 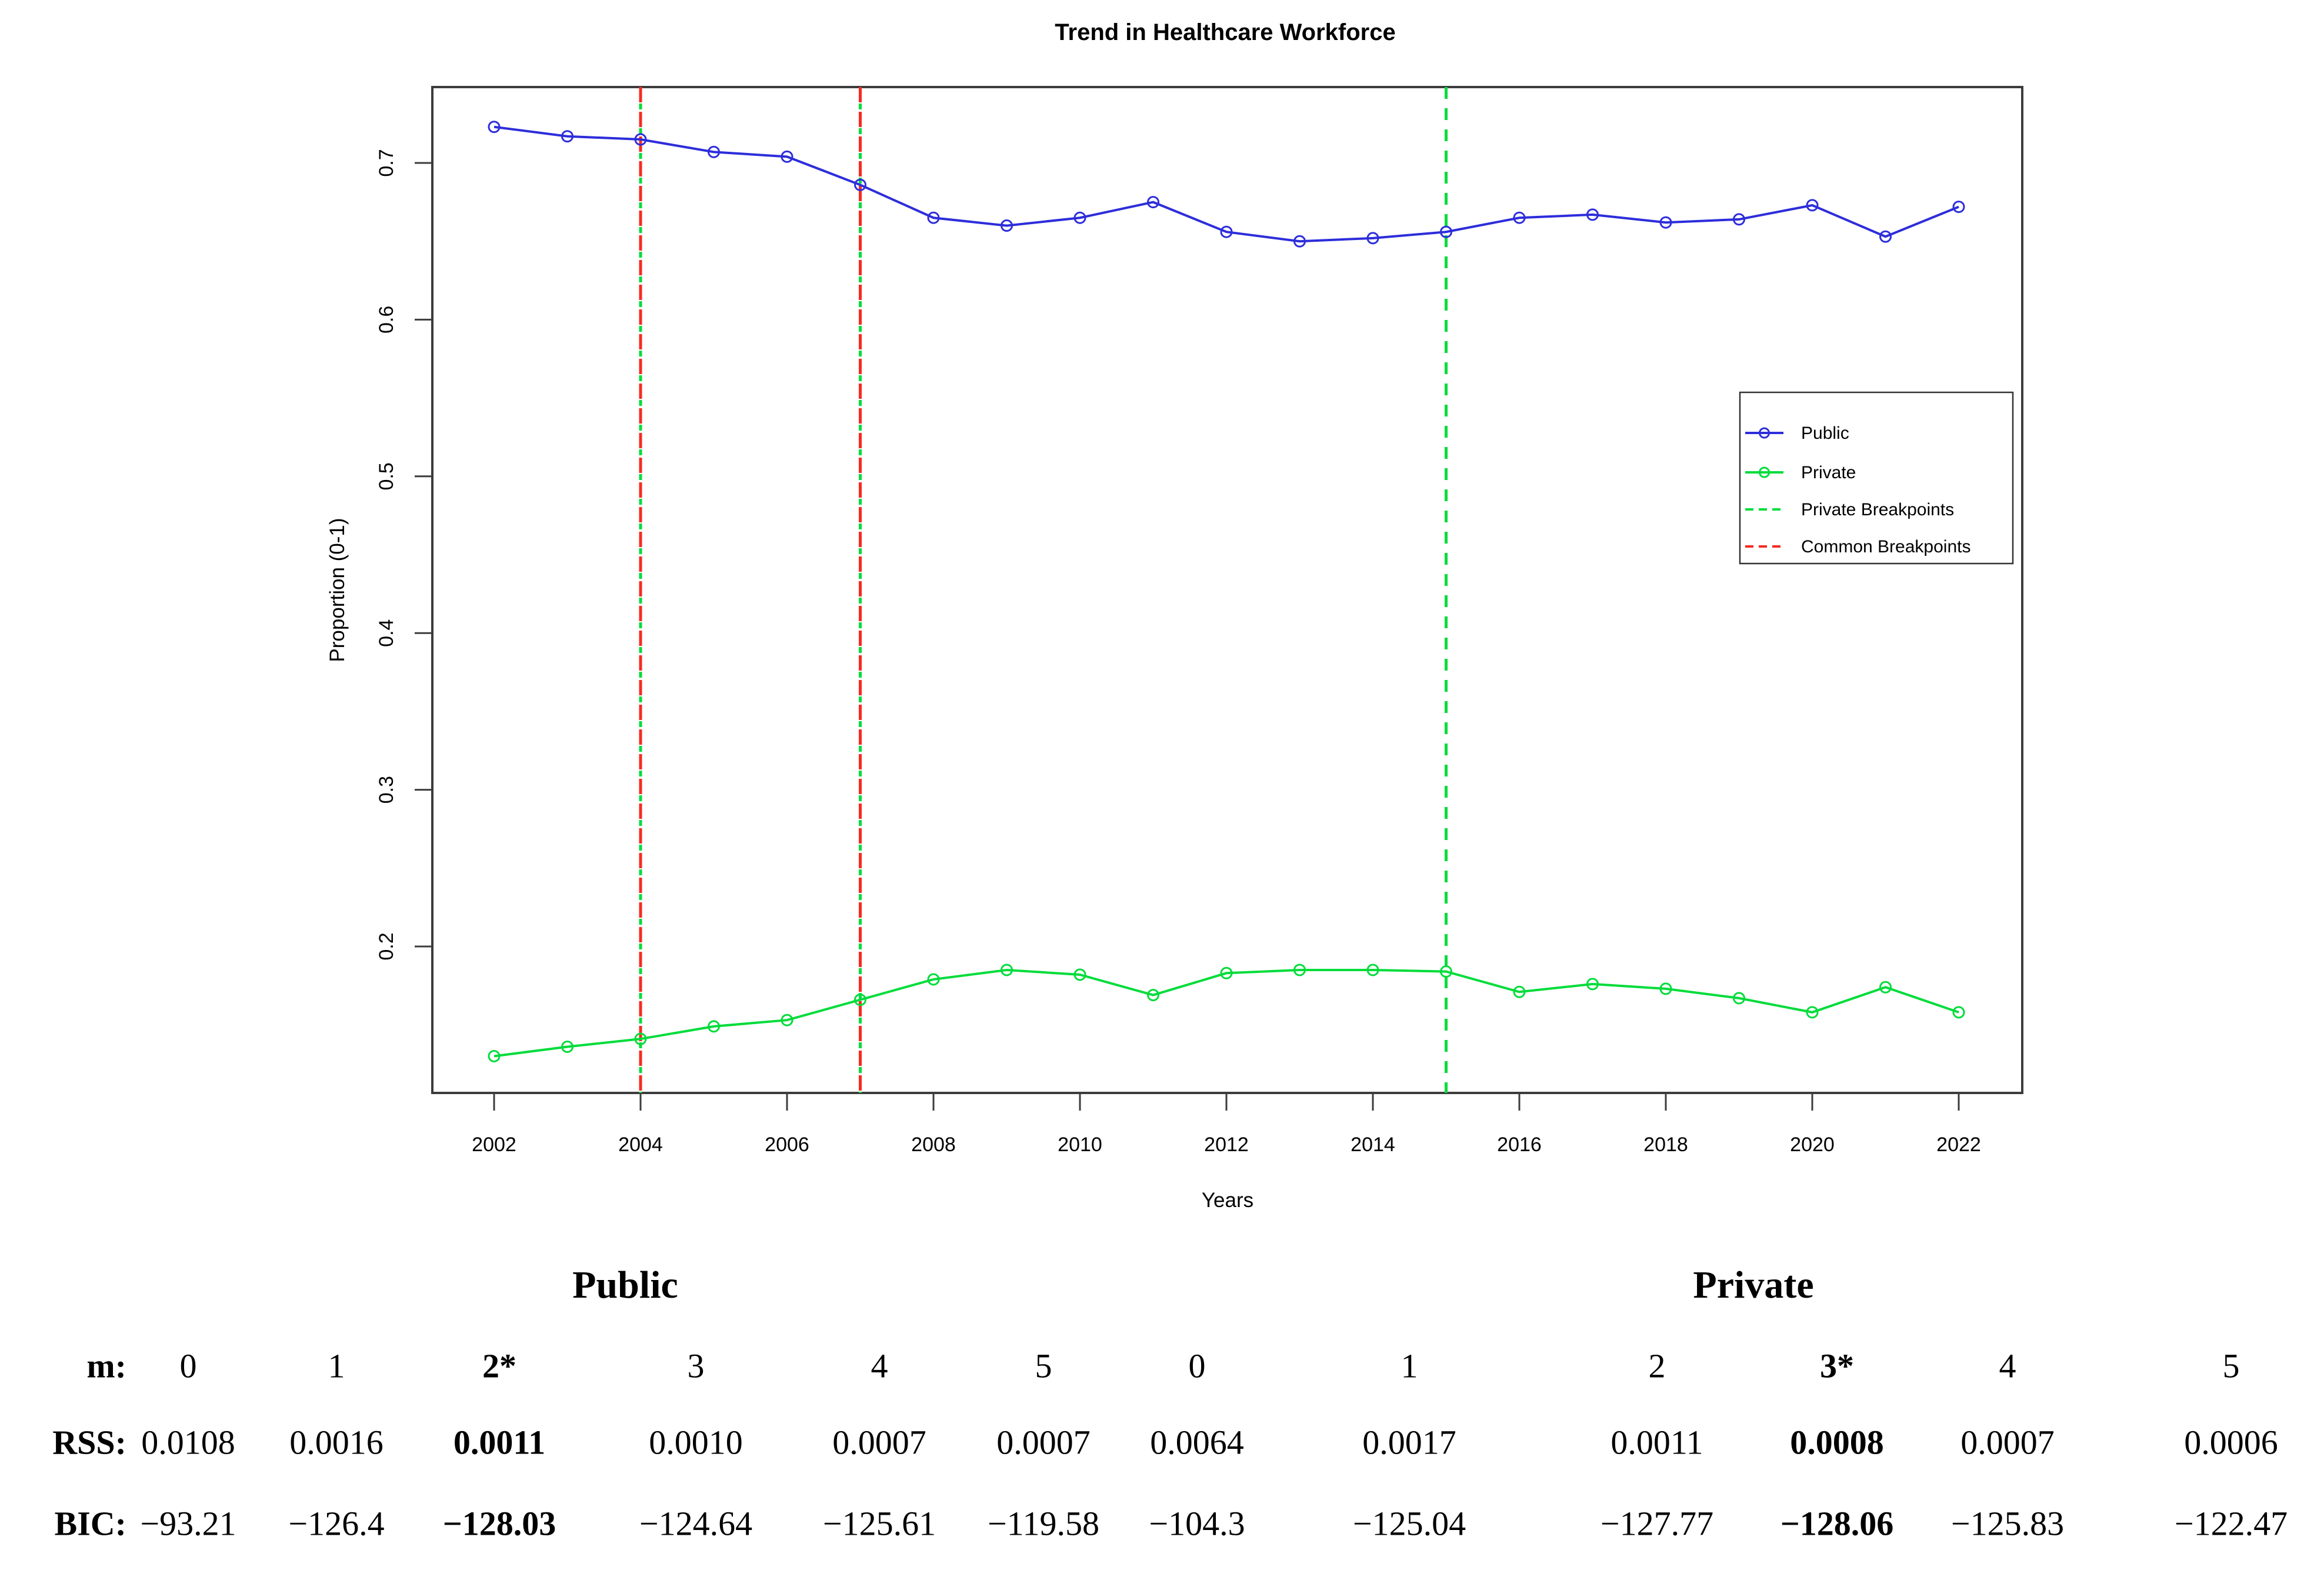 What do you see at coordinates (1409, 1442) in the screenshot?
I see `rss-value: 0.0017` at bounding box center [1409, 1442].